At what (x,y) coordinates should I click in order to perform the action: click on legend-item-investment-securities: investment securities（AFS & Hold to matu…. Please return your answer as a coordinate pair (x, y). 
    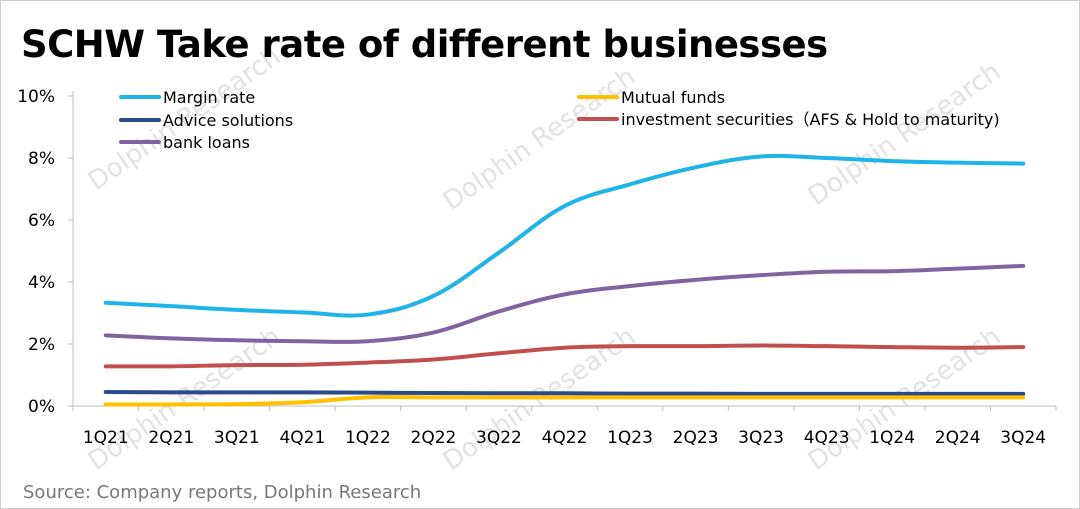
    Looking at the image, I should click on (788, 119).